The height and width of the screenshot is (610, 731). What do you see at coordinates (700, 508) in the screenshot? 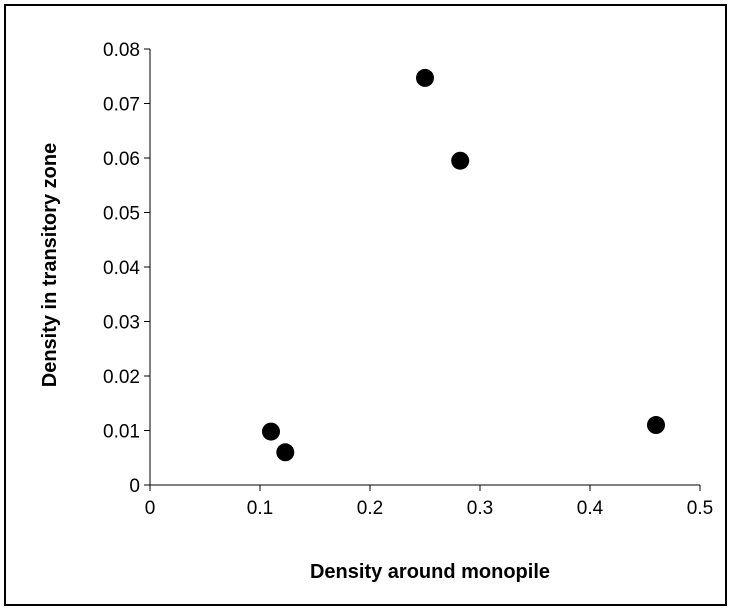
I see `x-tick-label: 0.5` at bounding box center [700, 508].